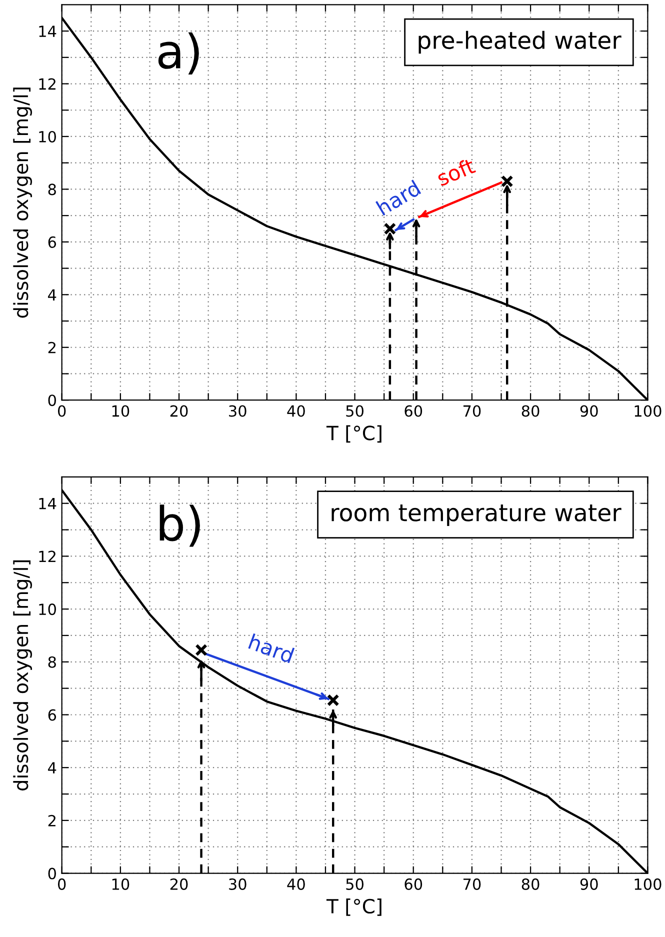  I want to click on annotation: room temperature water, so click(477, 515).